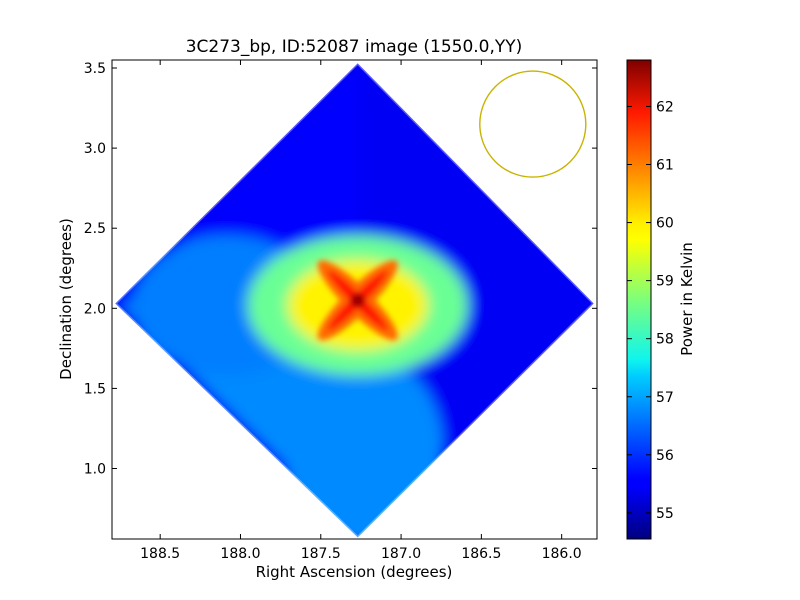  What do you see at coordinates (533, 124) in the screenshot?
I see `beam-circle` at bounding box center [533, 124].